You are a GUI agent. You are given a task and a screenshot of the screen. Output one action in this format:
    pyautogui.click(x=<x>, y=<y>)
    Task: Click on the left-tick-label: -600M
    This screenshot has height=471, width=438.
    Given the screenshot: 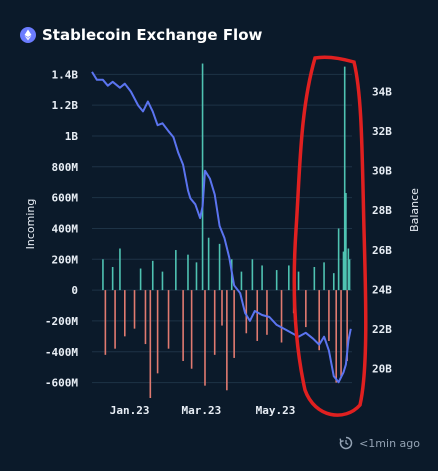 What is the action you would take?
    pyautogui.click(x=61, y=383)
    